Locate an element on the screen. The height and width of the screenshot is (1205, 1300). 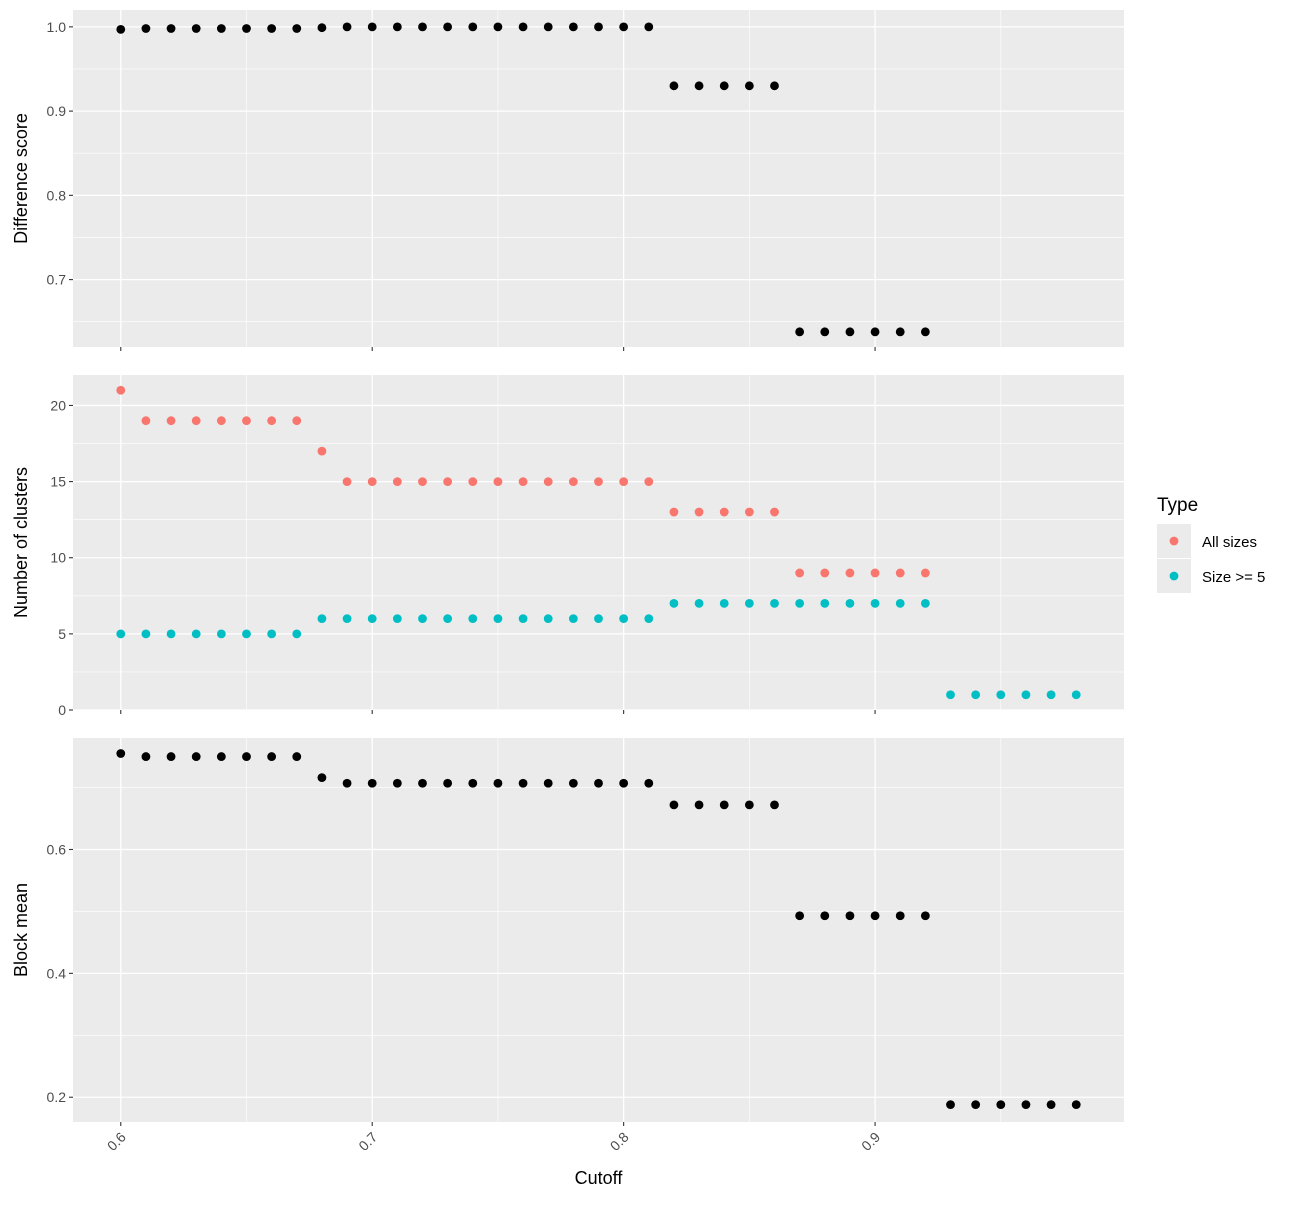
x-tick-label: 0.7 is located at coordinates (367, 1141).